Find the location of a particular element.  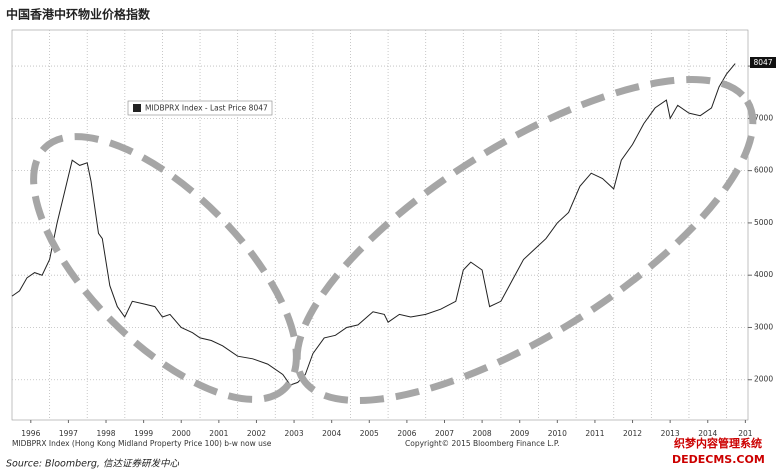

x-tick-label: 1996 is located at coordinates (30, 433).